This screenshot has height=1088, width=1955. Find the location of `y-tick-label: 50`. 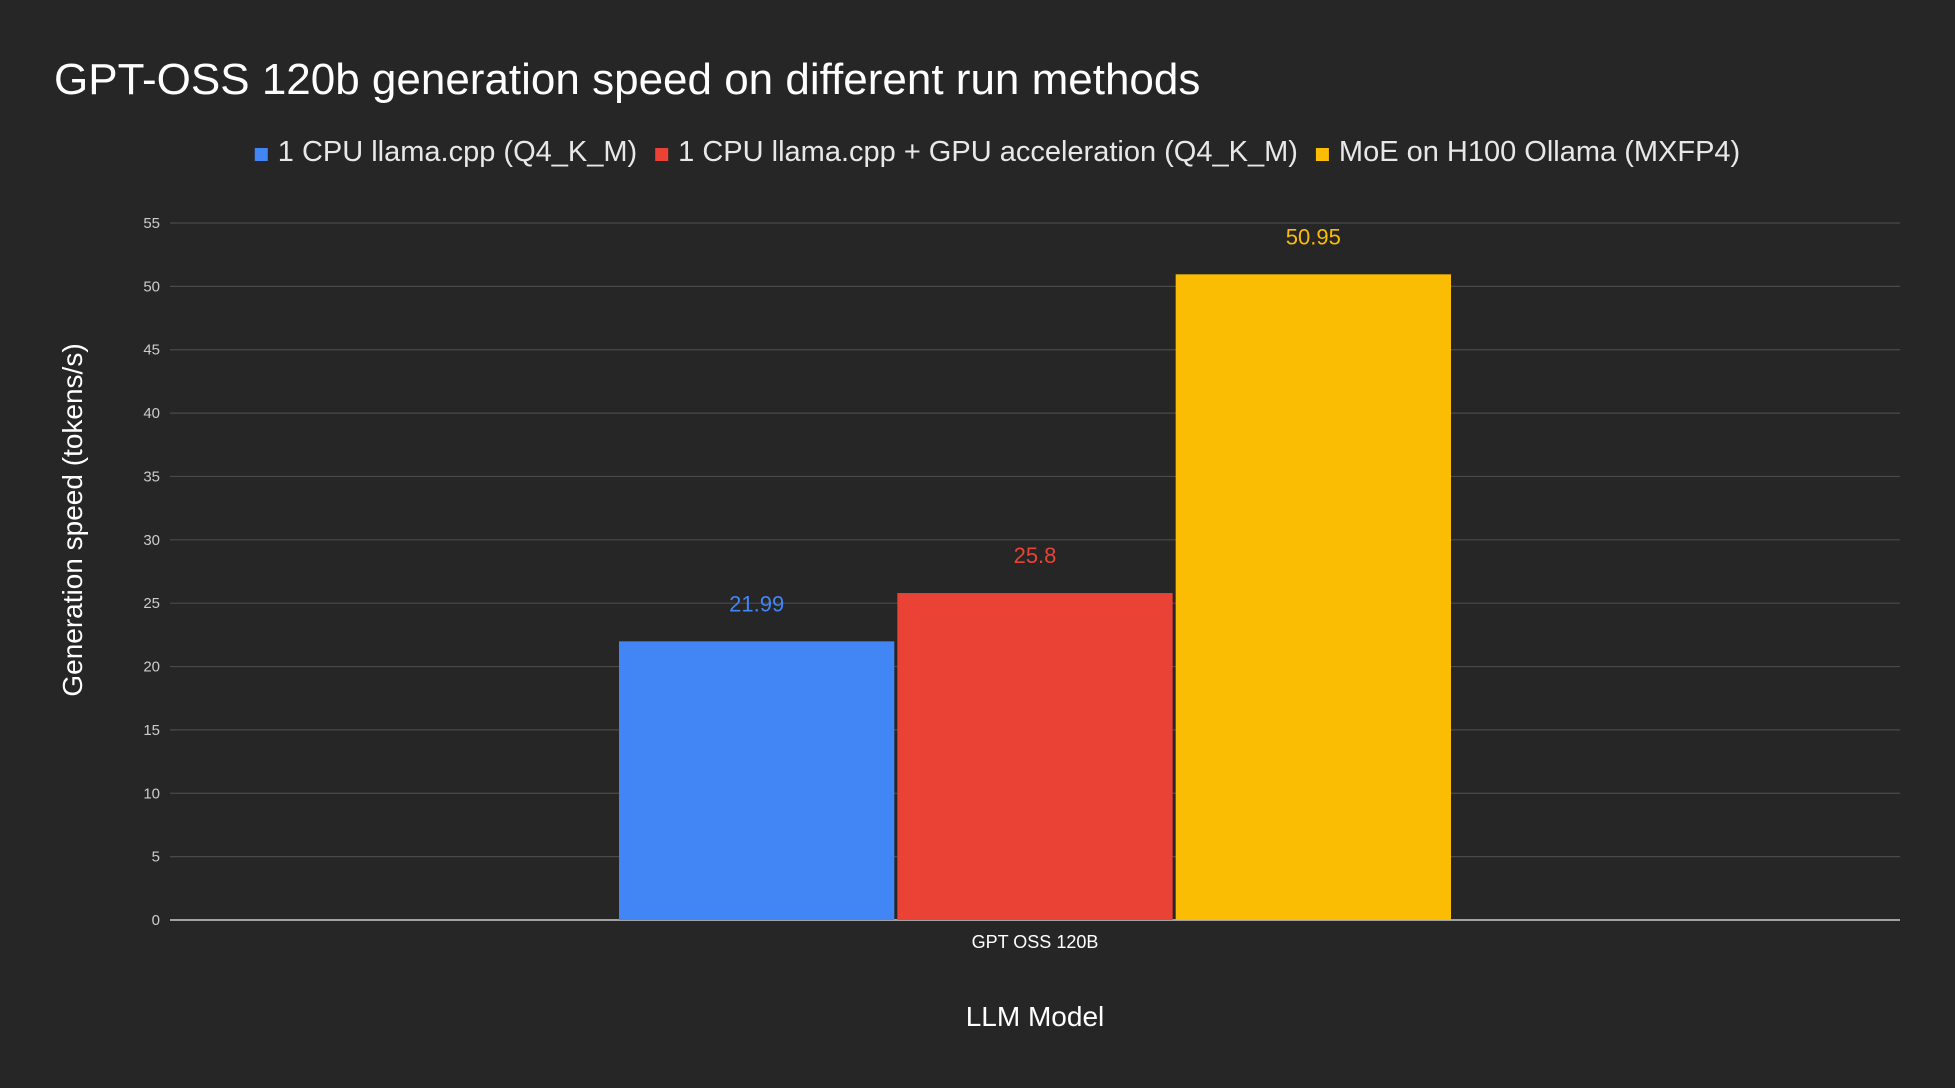

y-tick-label: 50 is located at coordinates (151, 286).